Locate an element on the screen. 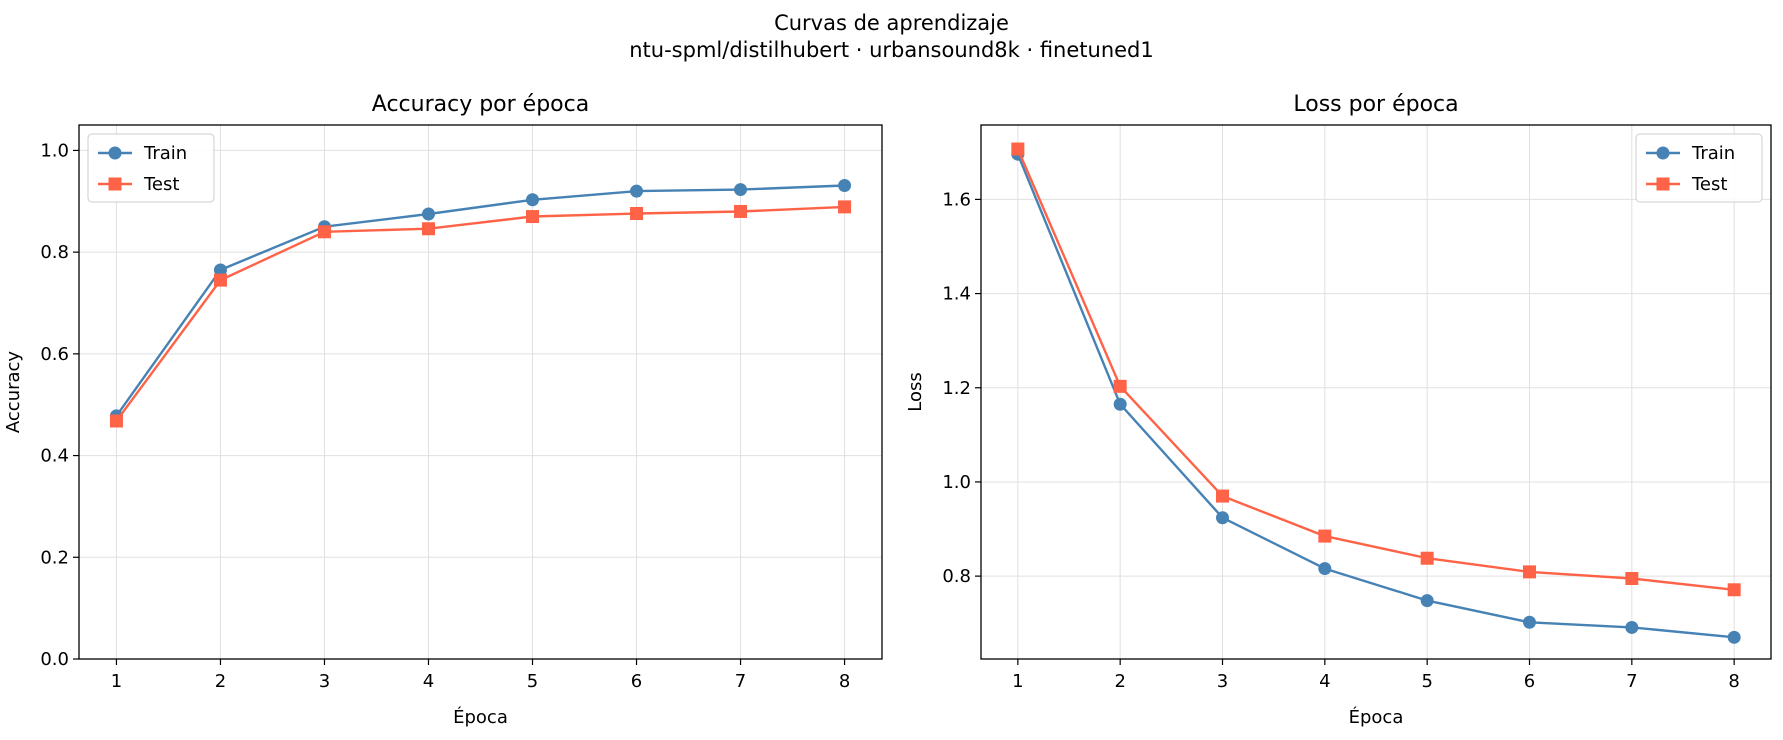  y-axis-label: Accuracy is located at coordinates (13, 392).